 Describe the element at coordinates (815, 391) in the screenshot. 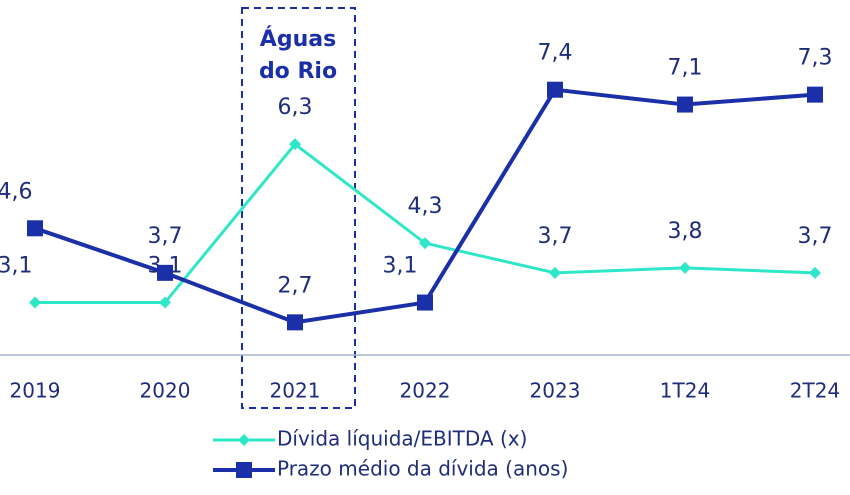

I see `x-tick-label: 2T24` at that location.